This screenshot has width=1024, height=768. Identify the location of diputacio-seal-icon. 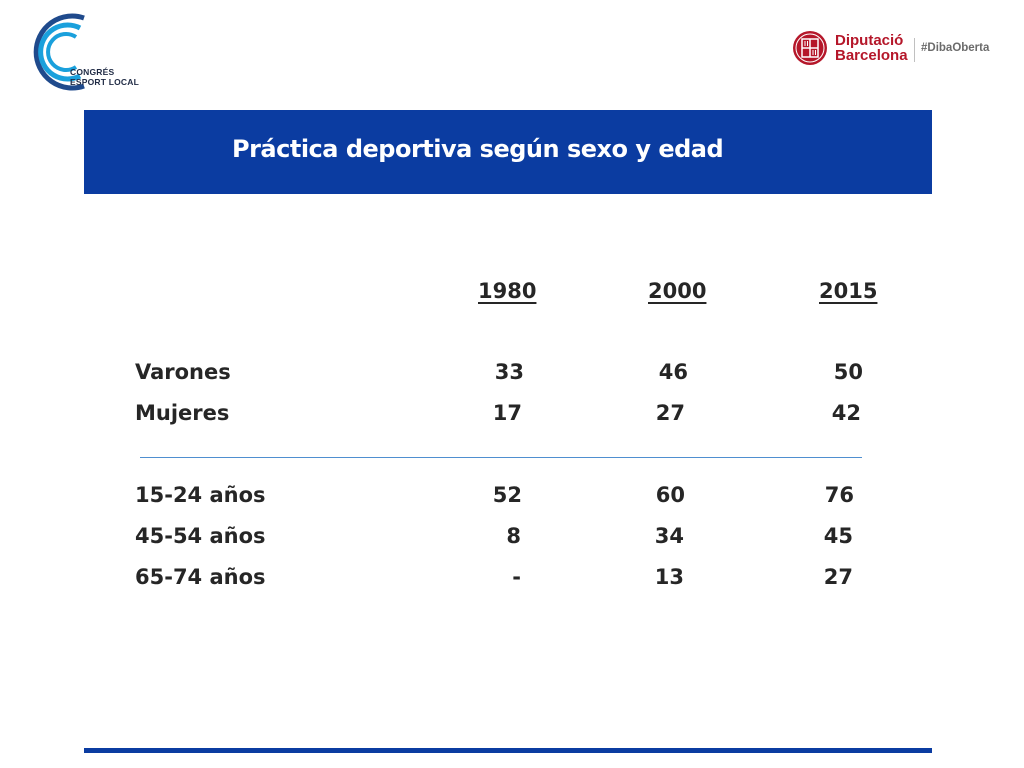
(810, 48).